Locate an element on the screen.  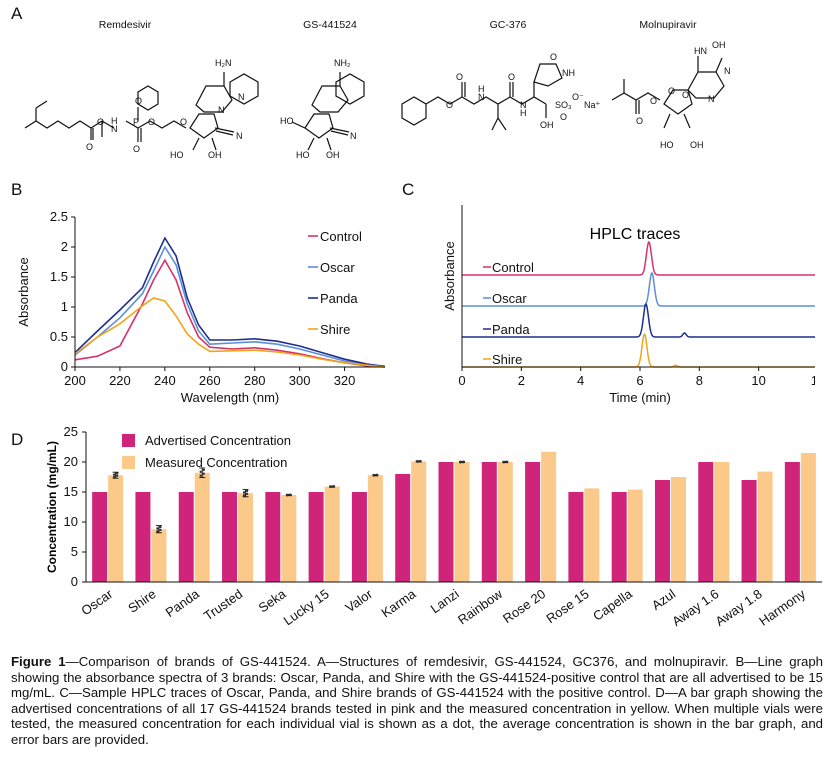
chart-b-x-tick-label: 320 is located at coordinates (345, 380).